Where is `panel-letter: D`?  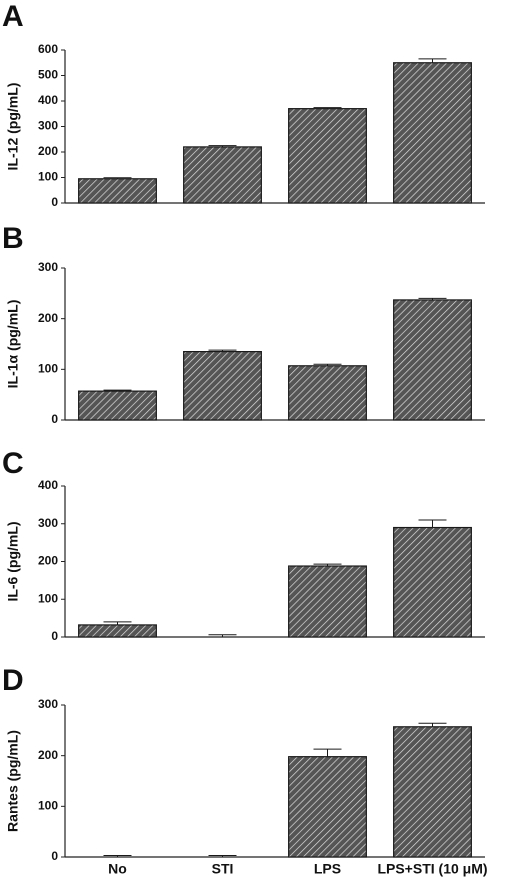
panel-letter: D is located at coordinates (13, 680).